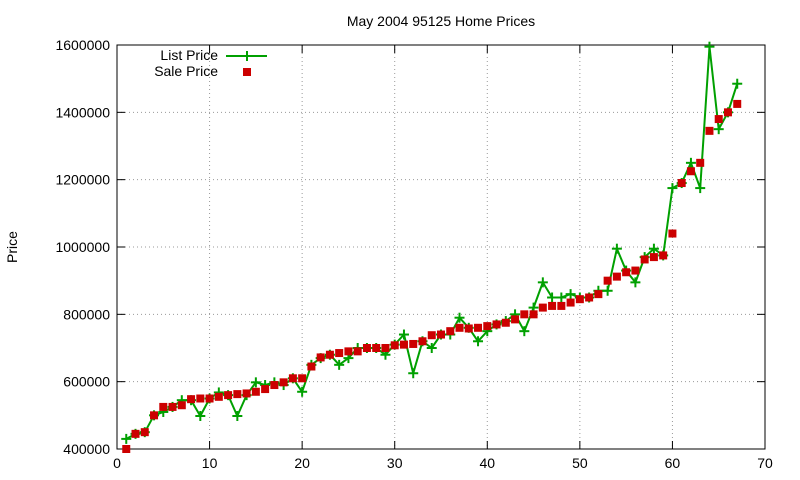 The height and width of the screenshot is (480, 800). Describe the element at coordinates (302, 463) in the screenshot. I see `x-tick-label: 20` at that location.